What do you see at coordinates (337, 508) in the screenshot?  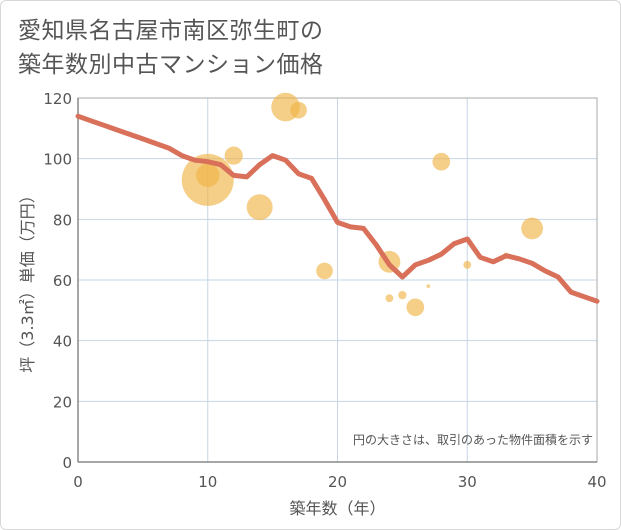 I see `x-axis-title: 築年数（年）` at bounding box center [337, 508].